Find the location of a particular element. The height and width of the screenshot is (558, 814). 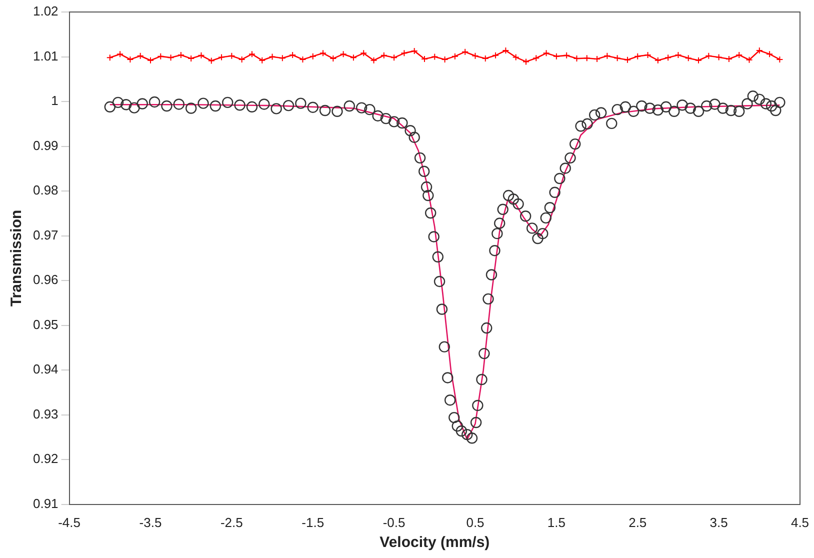

y-tick-label: 0.91 is located at coordinates (45, 503).